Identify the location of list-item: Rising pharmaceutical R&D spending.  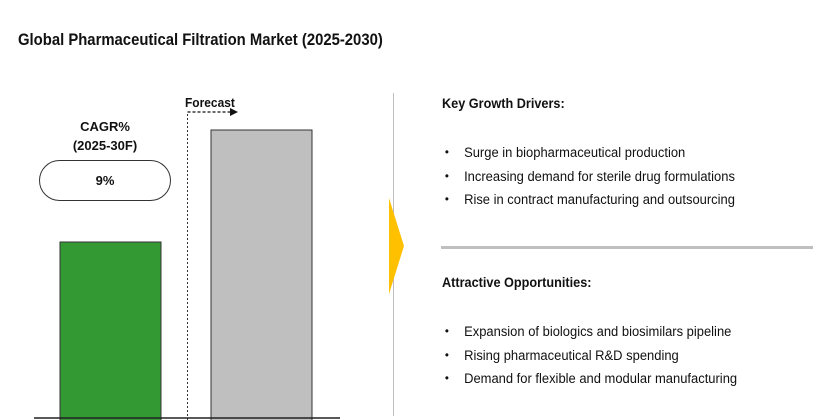
(624, 356).